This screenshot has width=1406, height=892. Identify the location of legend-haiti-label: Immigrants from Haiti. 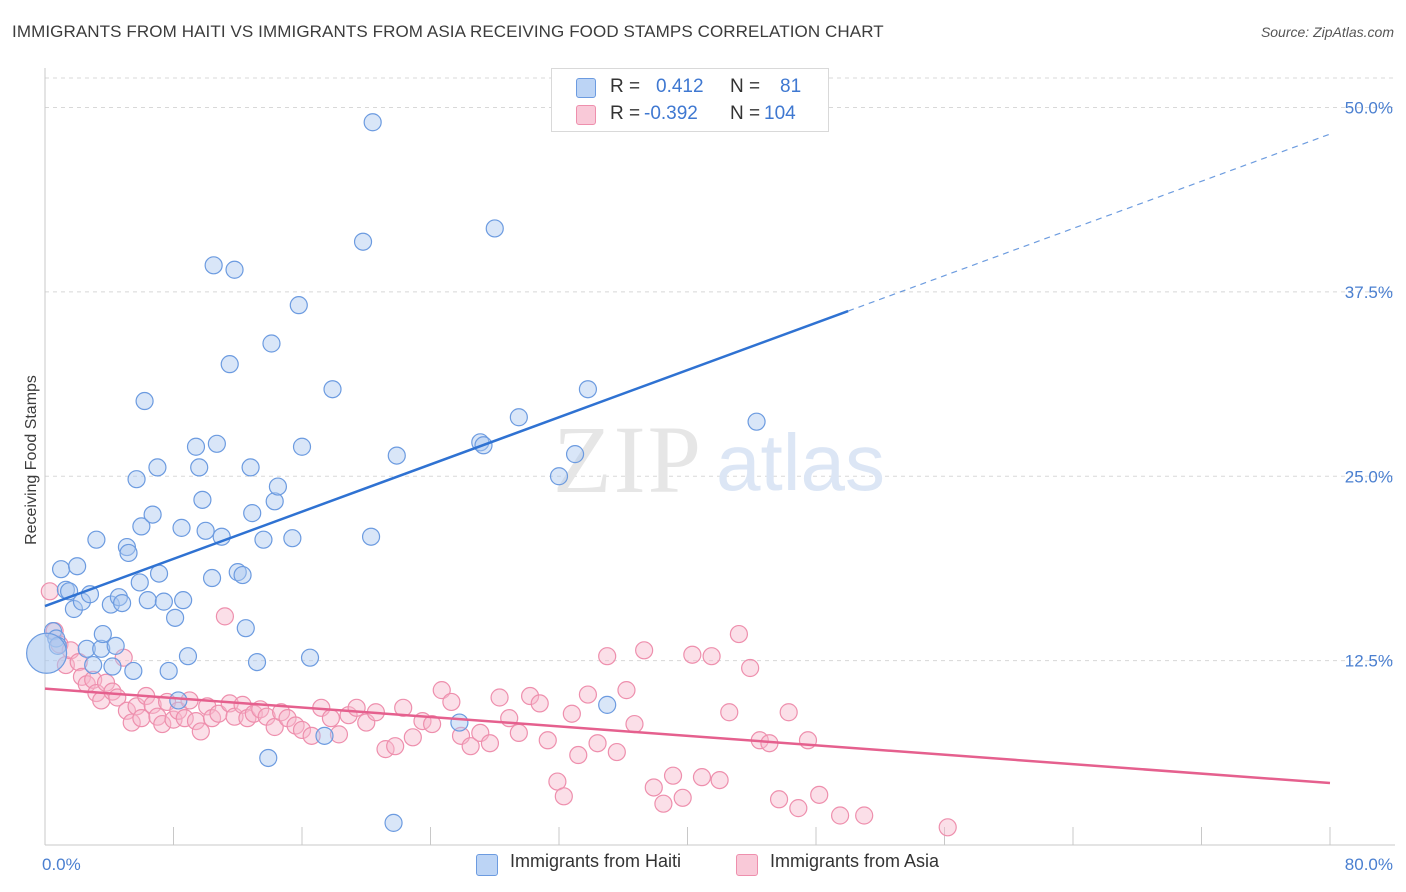
(596, 861).